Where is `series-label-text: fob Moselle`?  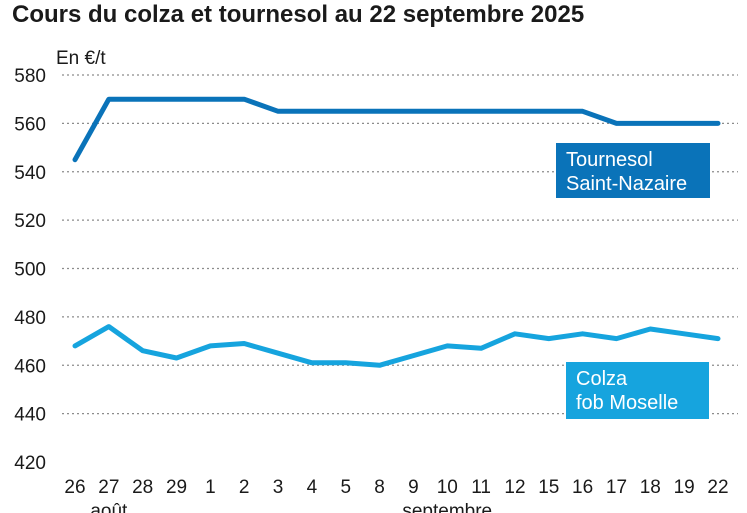
series-label-text: fob Moselle is located at coordinates (627, 403).